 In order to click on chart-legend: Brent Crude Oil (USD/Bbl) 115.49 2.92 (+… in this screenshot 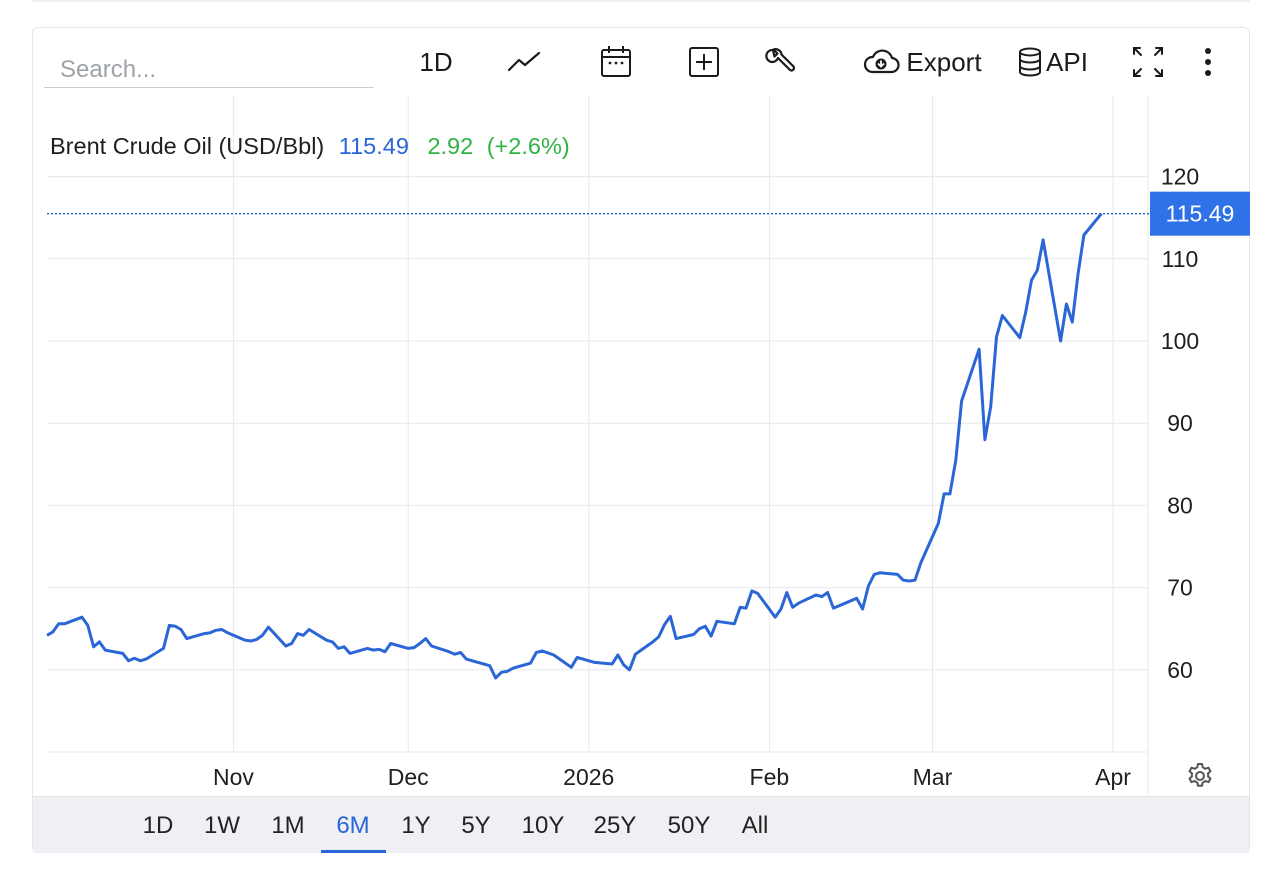, I will do `click(310, 146)`.